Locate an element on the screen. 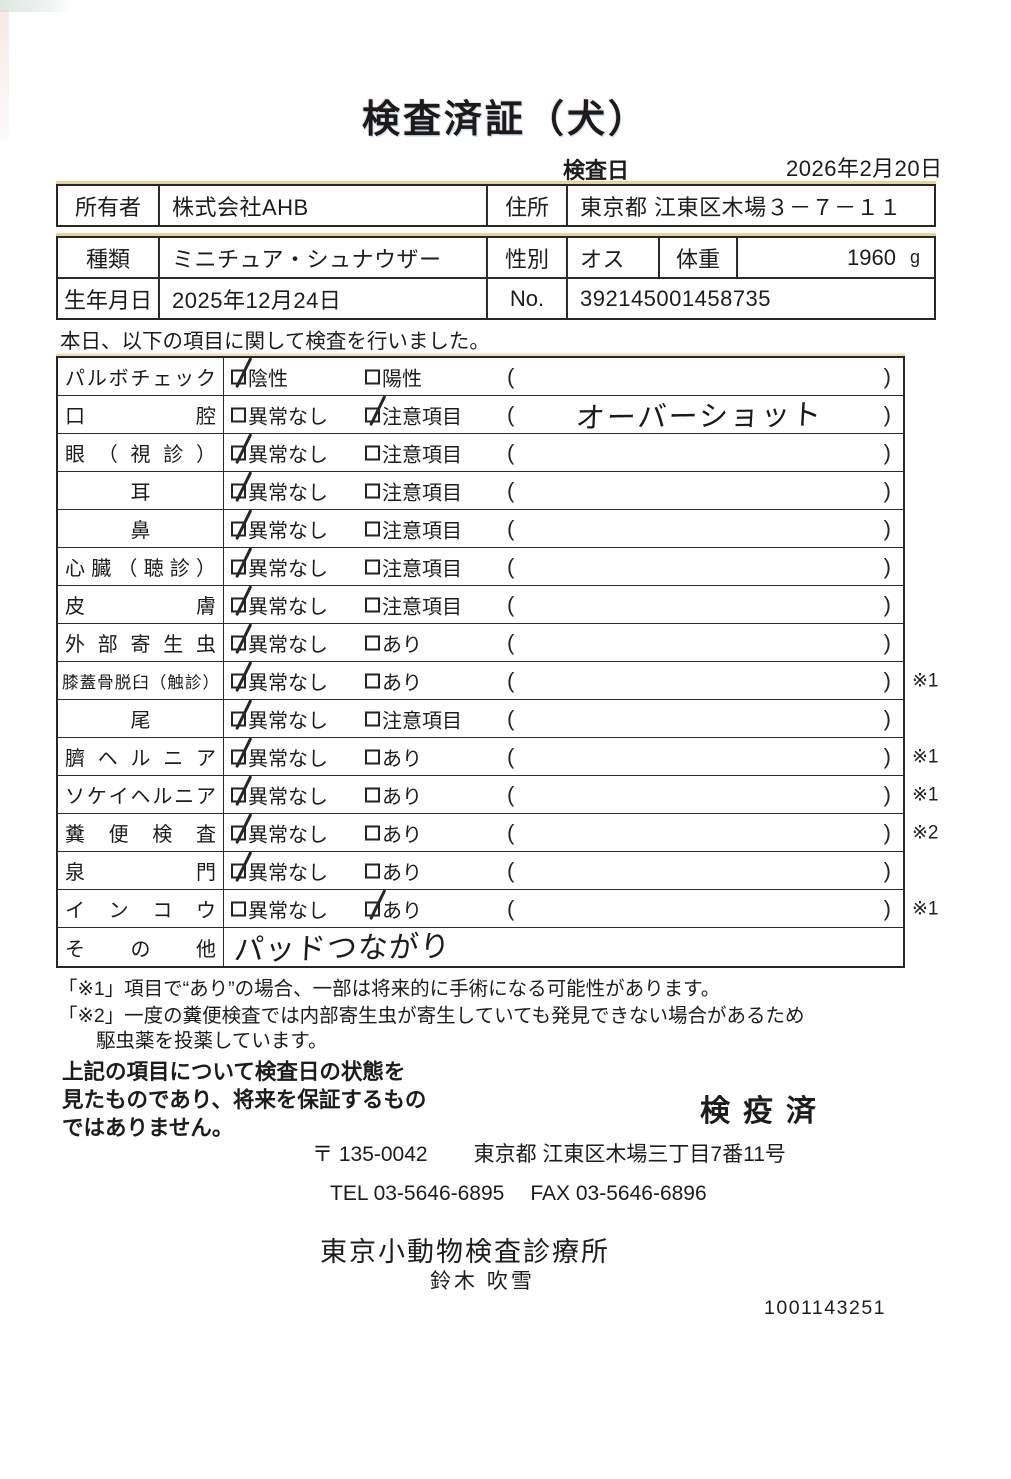 The width and height of the screenshot is (1011, 1479). disclaimer-line-2: 見たものであり、将来を保証するもの is located at coordinates (244, 1100).